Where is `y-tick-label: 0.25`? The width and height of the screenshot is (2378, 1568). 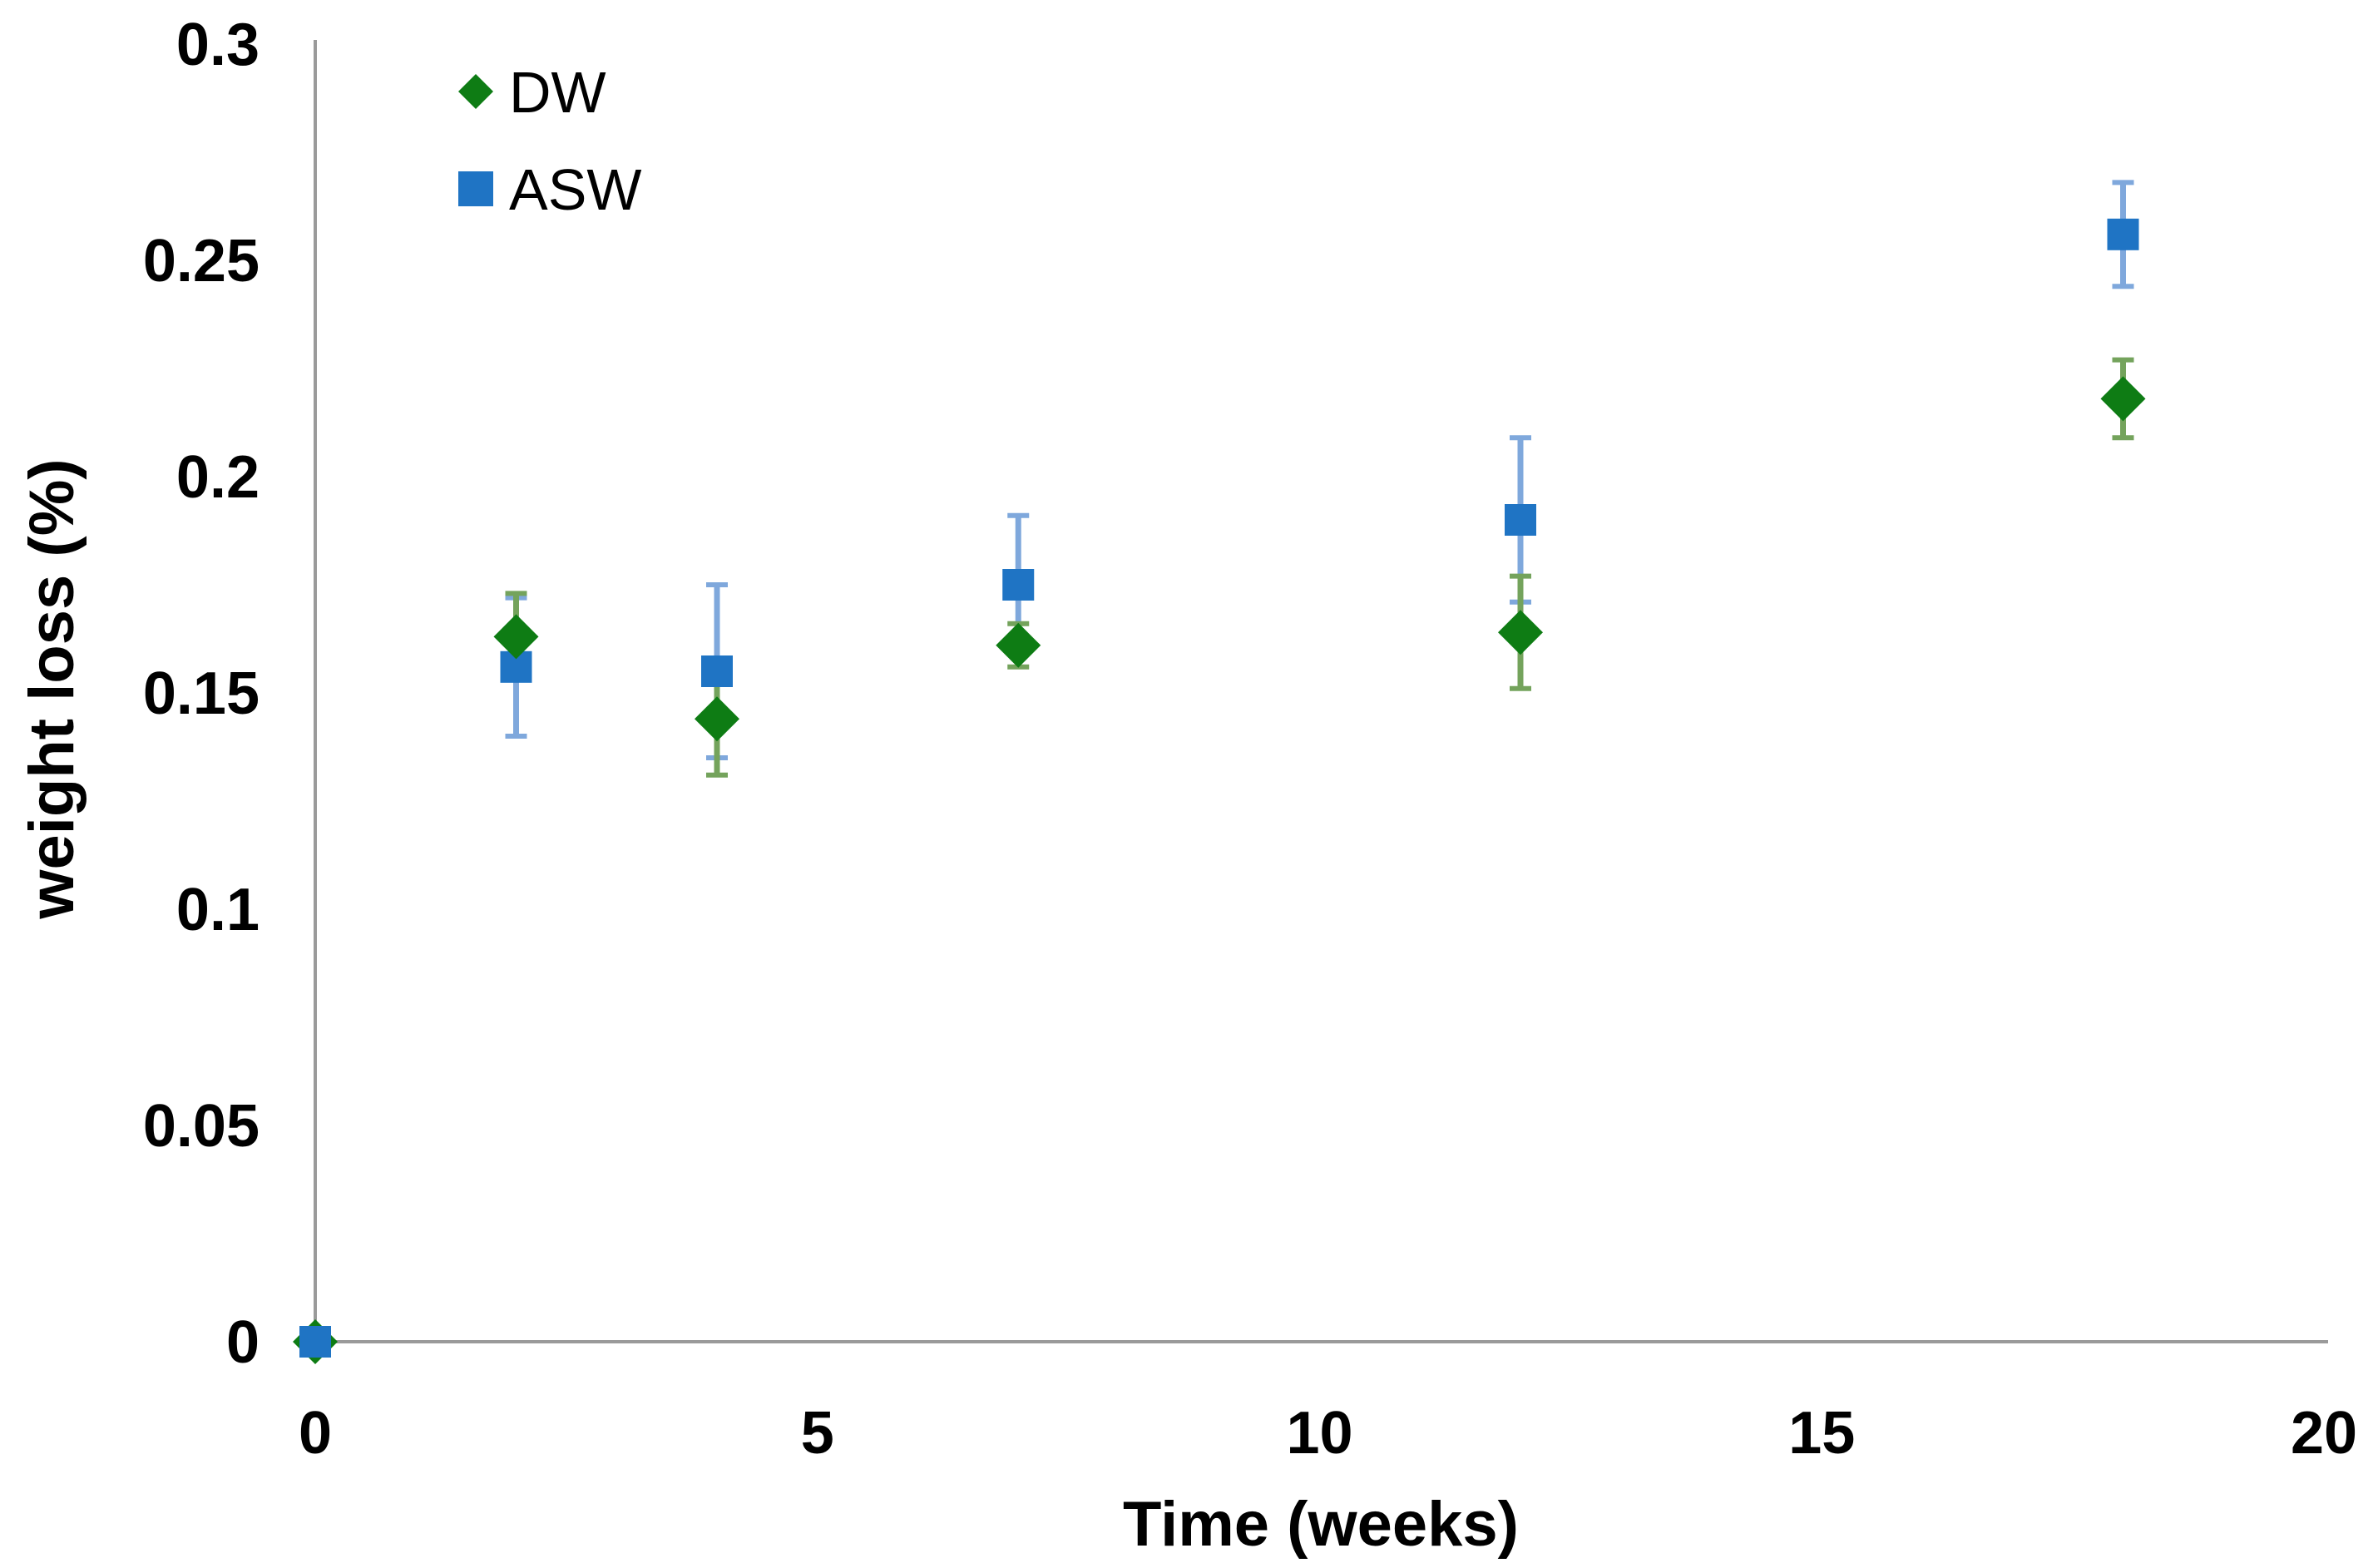 y-tick-label: 0.25 is located at coordinates (202, 261).